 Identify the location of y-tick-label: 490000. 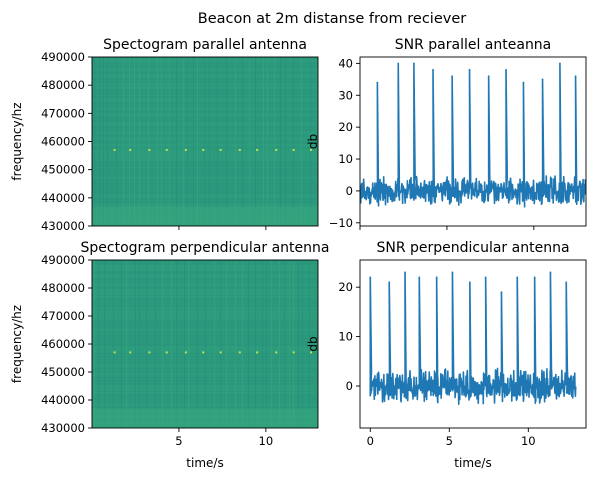
(63, 57).